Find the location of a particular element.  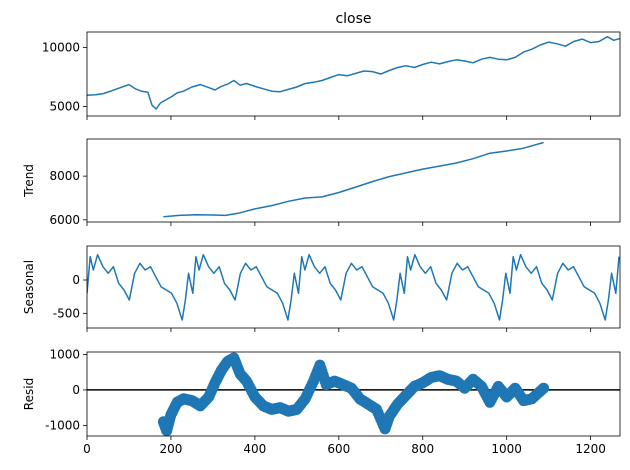

x-tick-label: 200 is located at coordinates (170, 449).